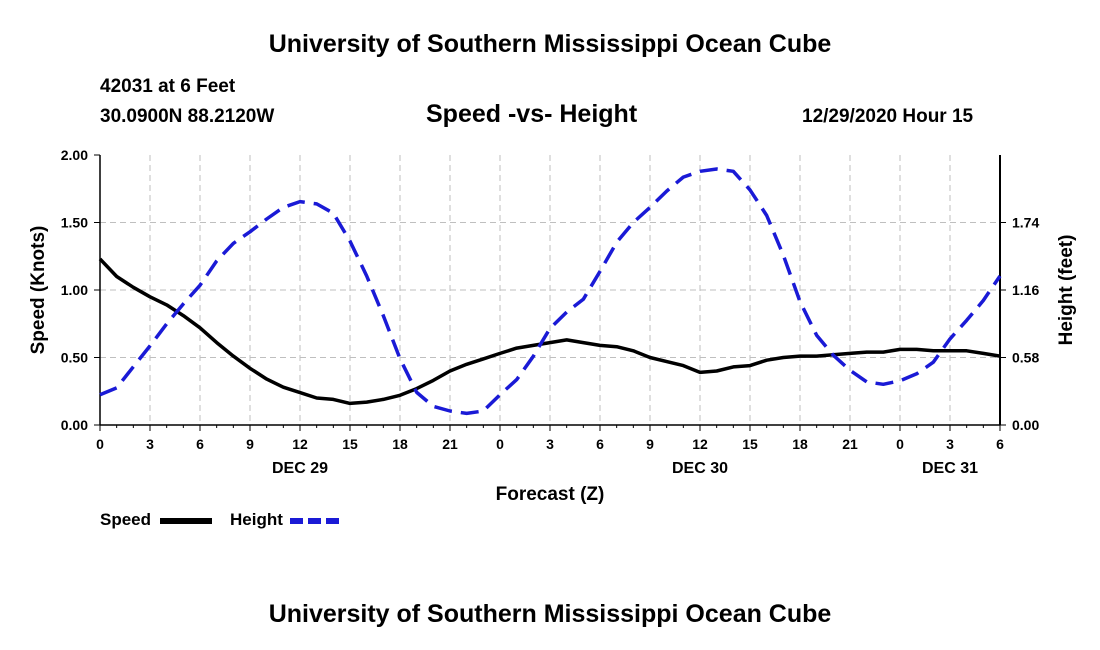 The width and height of the screenshot is (1100, 650). What do you see at coordinates (74, 425) in the screenshot?
I see `y-tick-label: 0.00` at bounding box center [74, 425].